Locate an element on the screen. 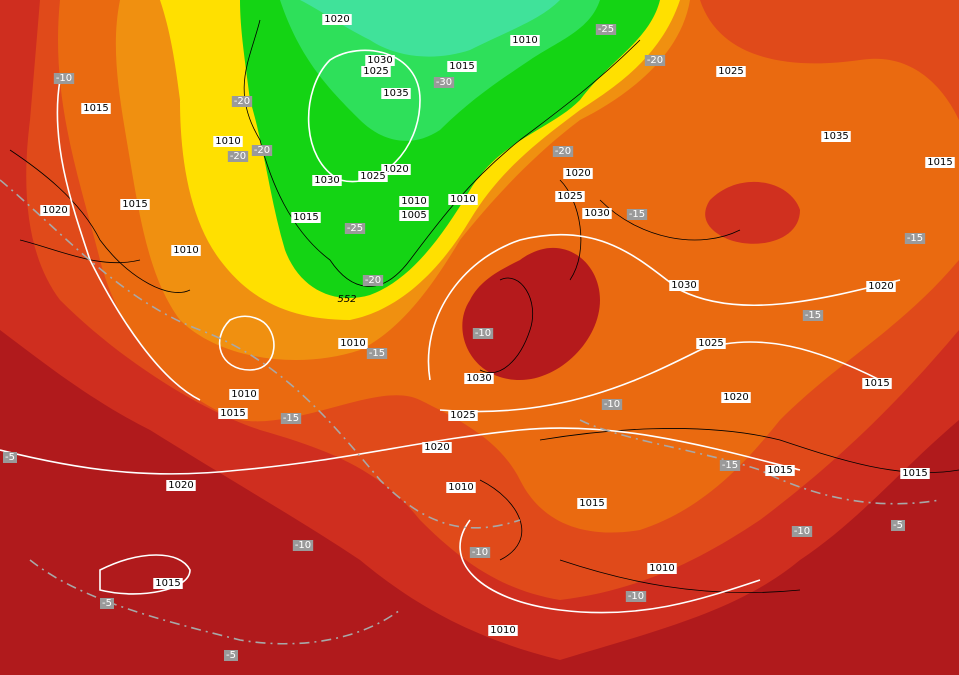  thickness-label: 552 is located at coordinates (346, 299).